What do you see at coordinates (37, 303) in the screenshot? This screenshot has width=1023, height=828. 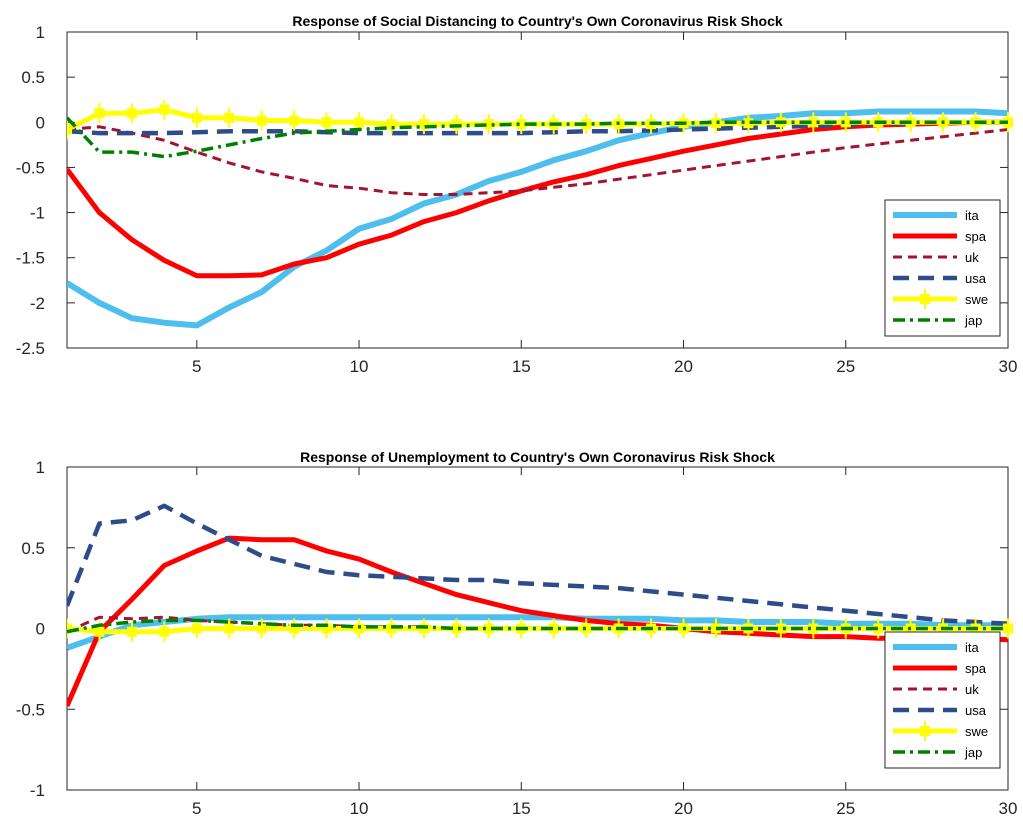 I see `y-tick-label: -2` at bounding box center [37, 303].